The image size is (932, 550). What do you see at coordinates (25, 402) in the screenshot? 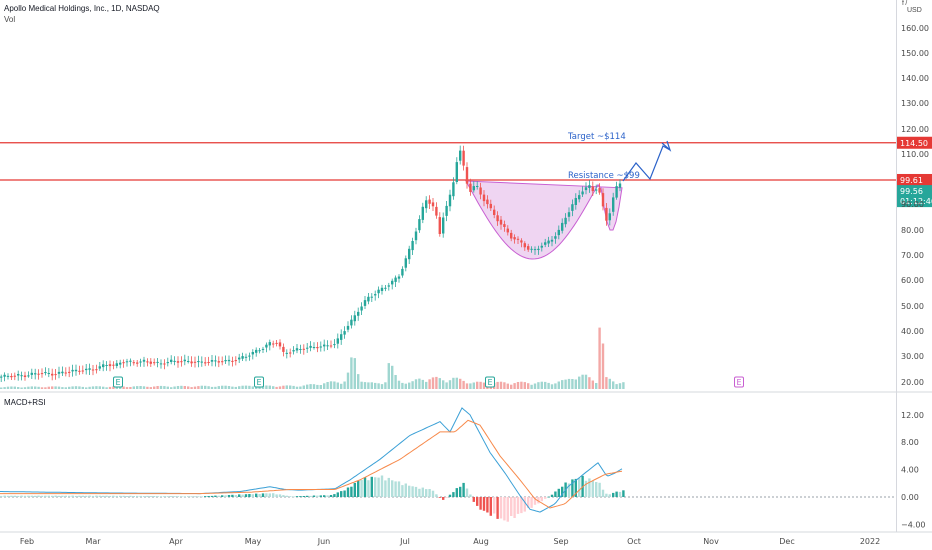
I see `indicator-label: MACD+RSI` at bounding box center [25, 402].